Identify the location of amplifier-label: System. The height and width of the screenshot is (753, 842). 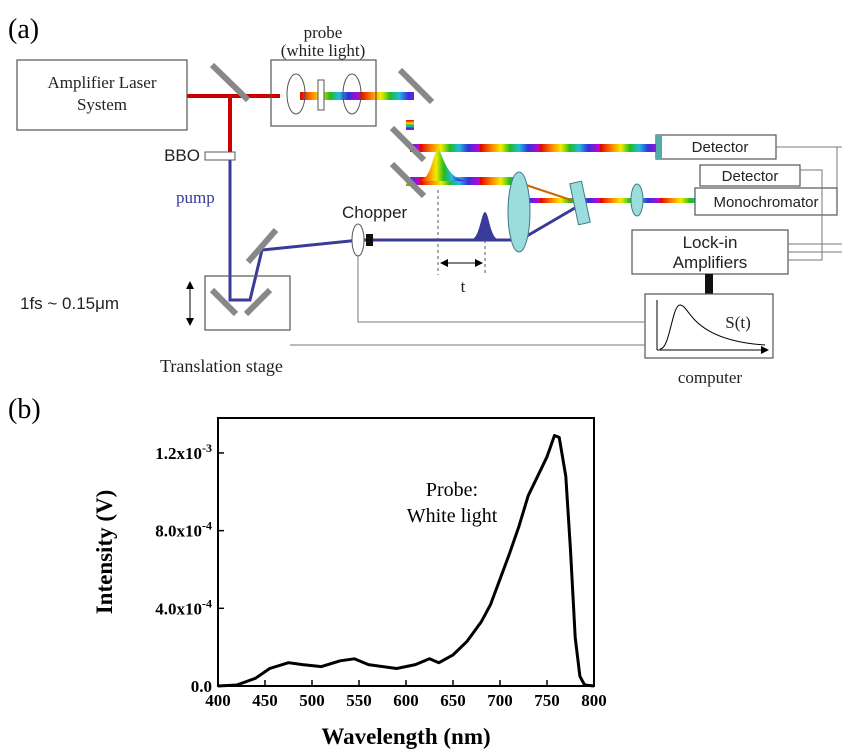
(102, 104).